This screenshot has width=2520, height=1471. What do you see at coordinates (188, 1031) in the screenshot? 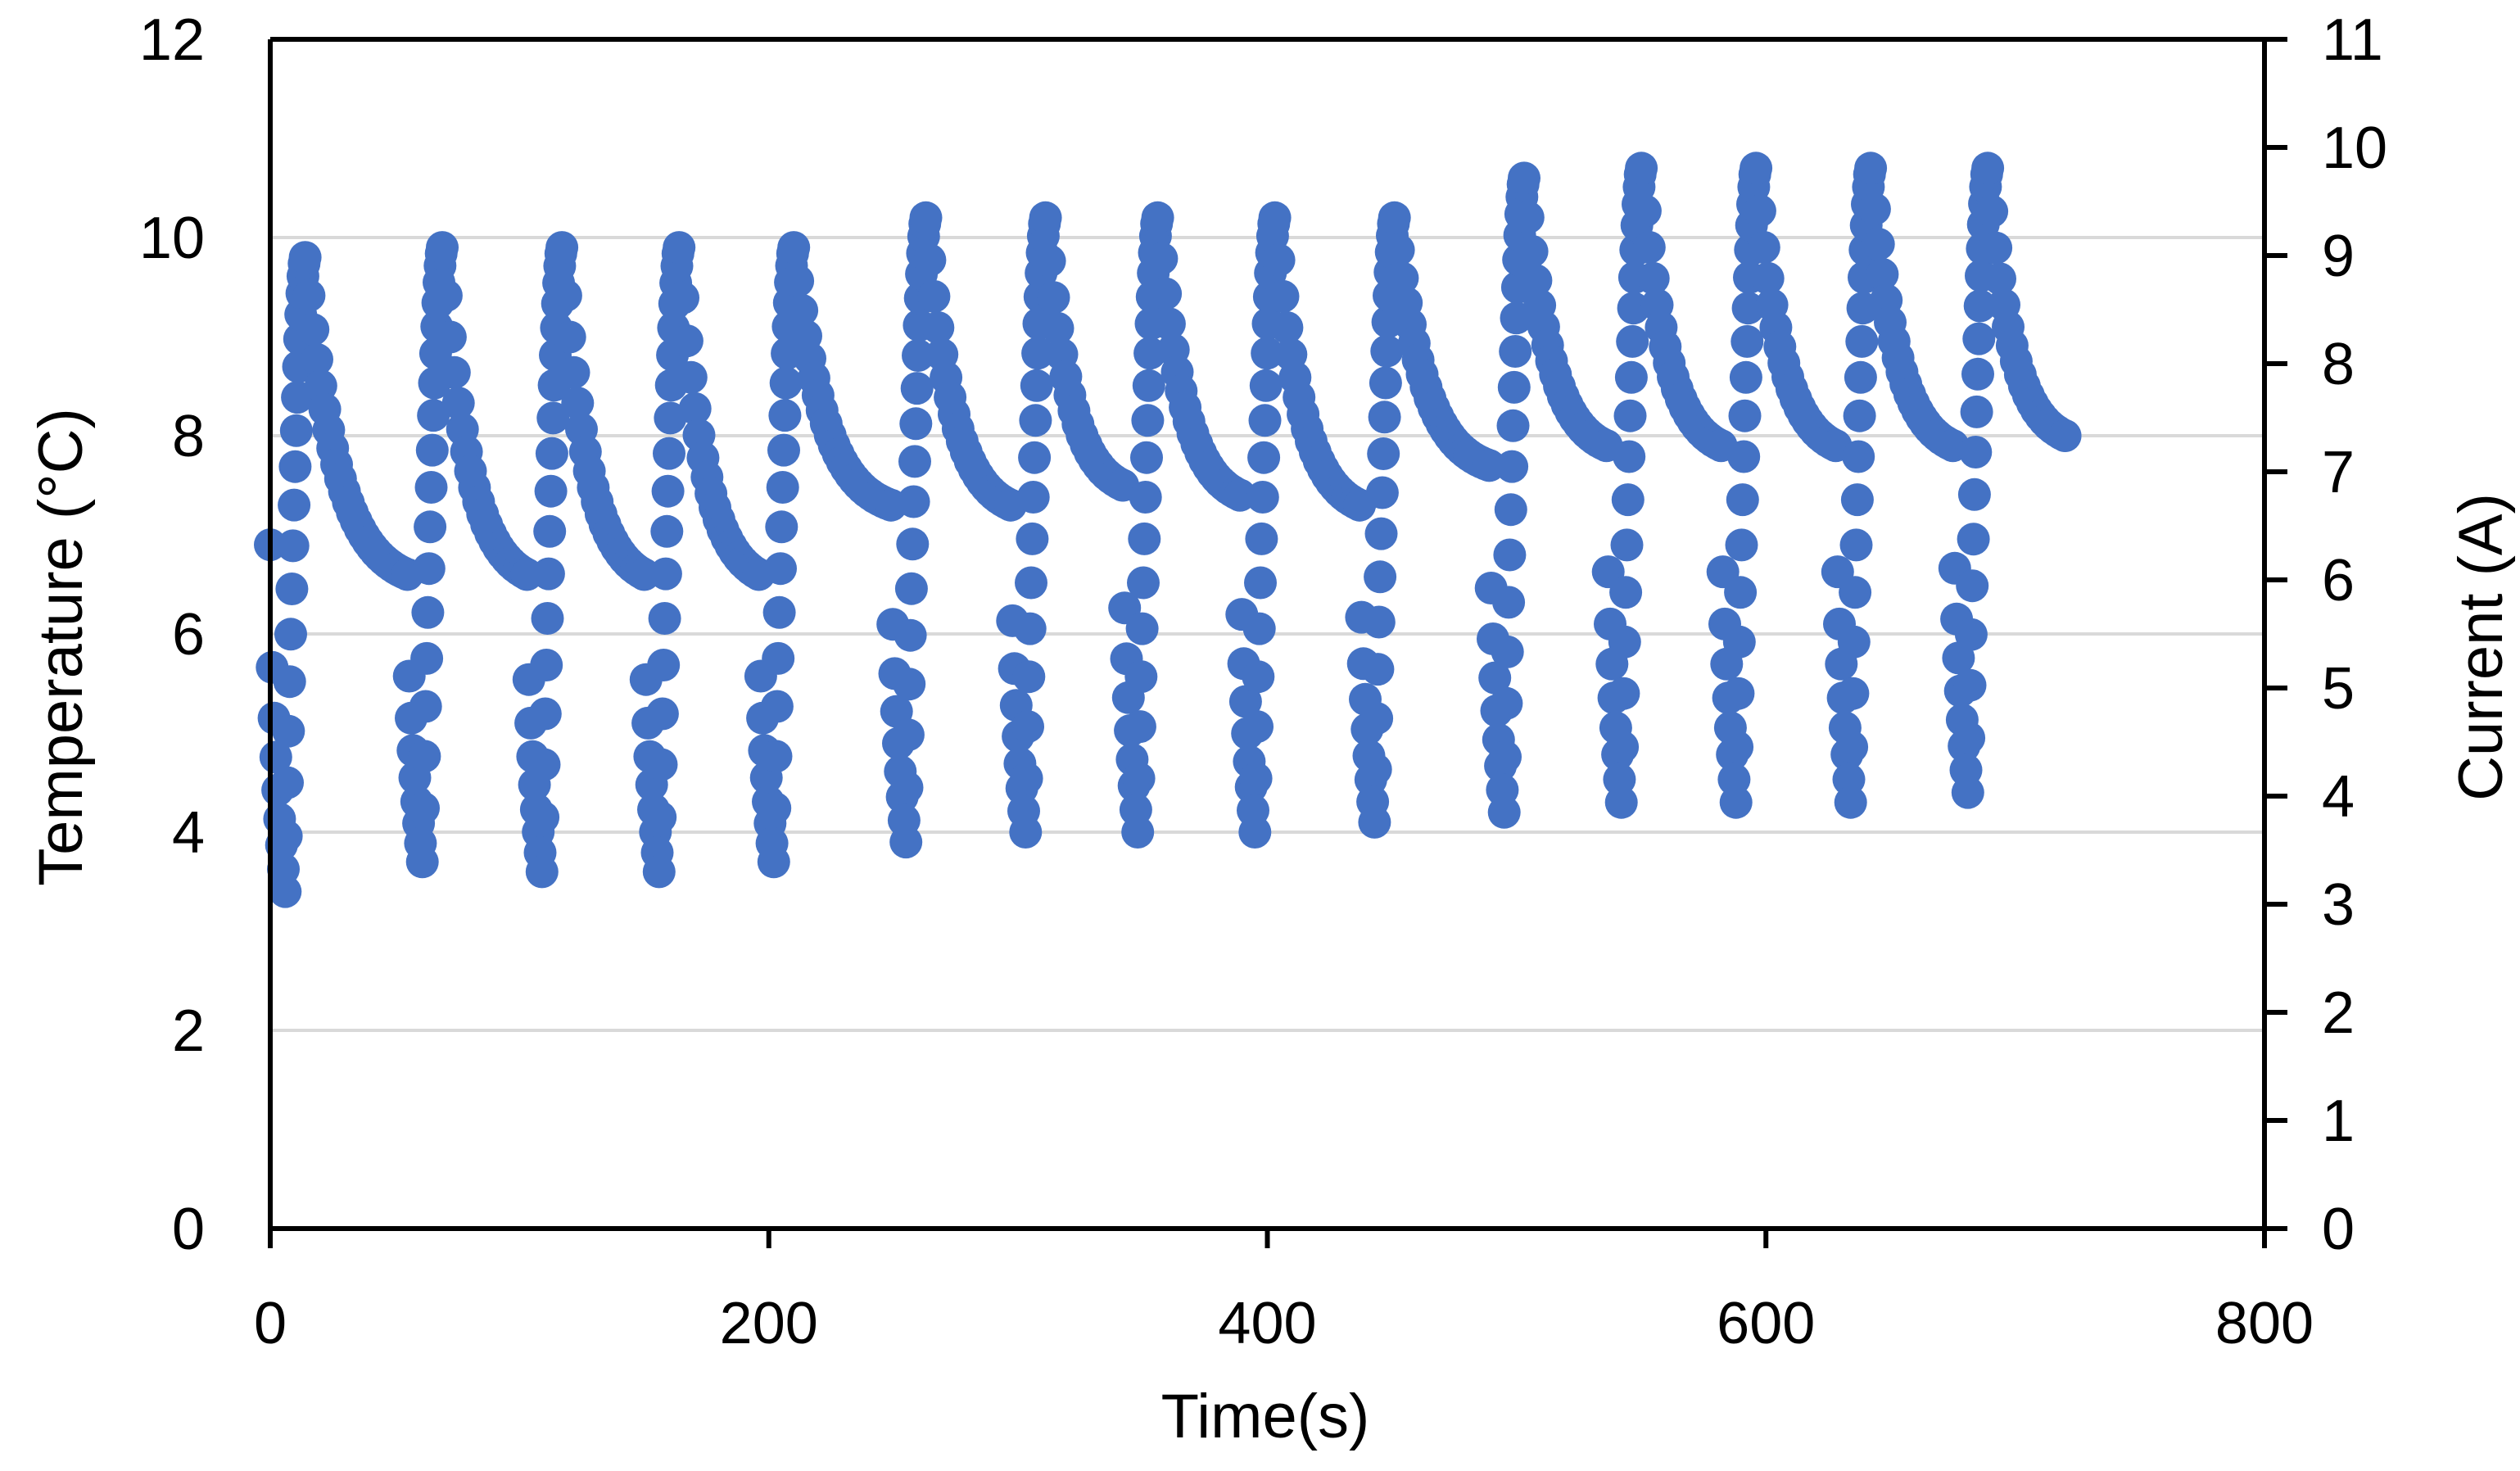
I see `y-tick-label: 2` at bounding box center [188, 1031].